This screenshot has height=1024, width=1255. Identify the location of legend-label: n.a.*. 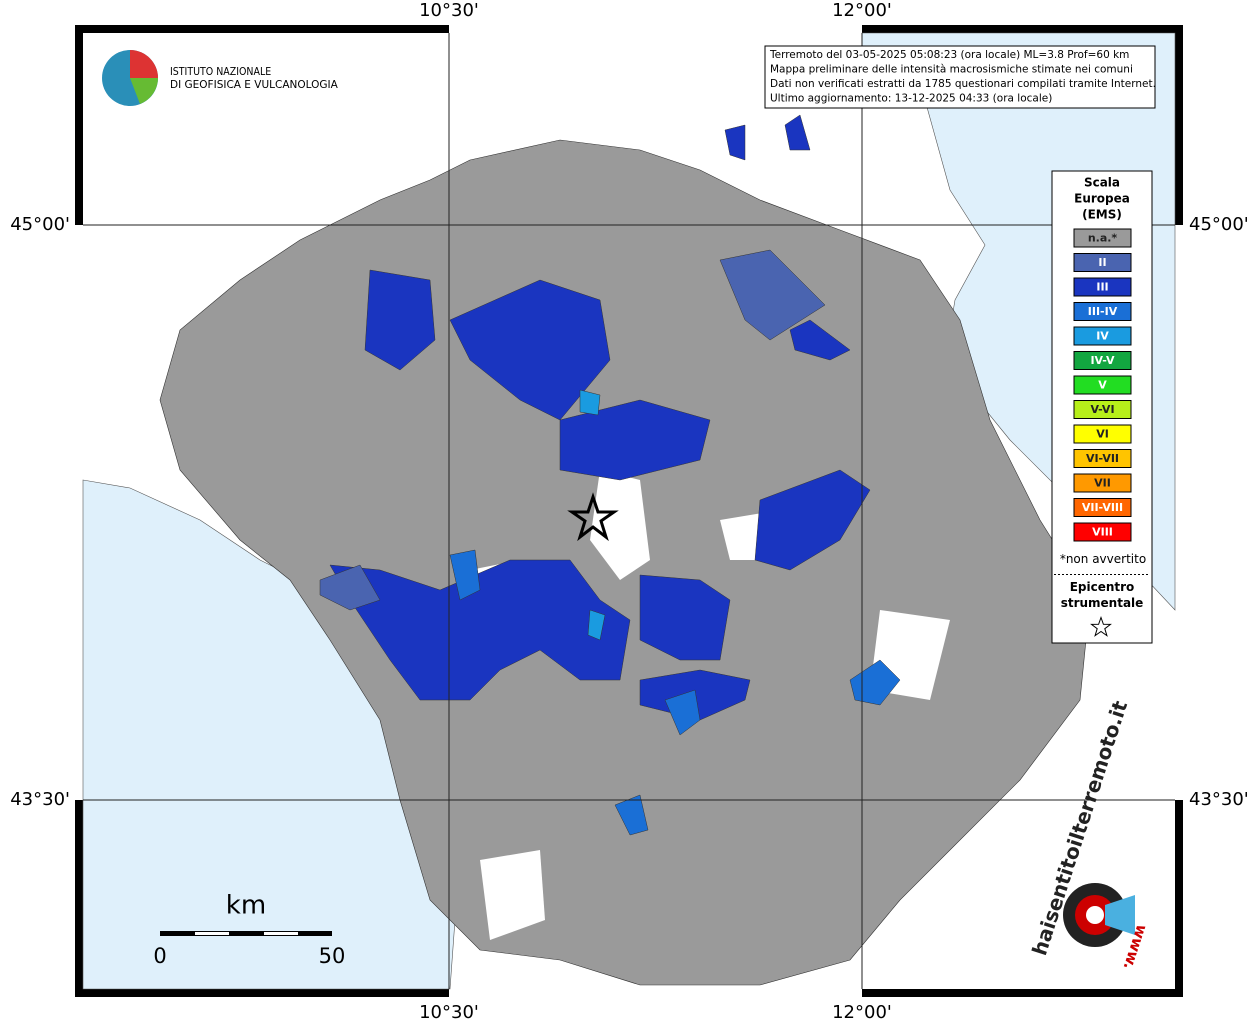
(1103, 238).